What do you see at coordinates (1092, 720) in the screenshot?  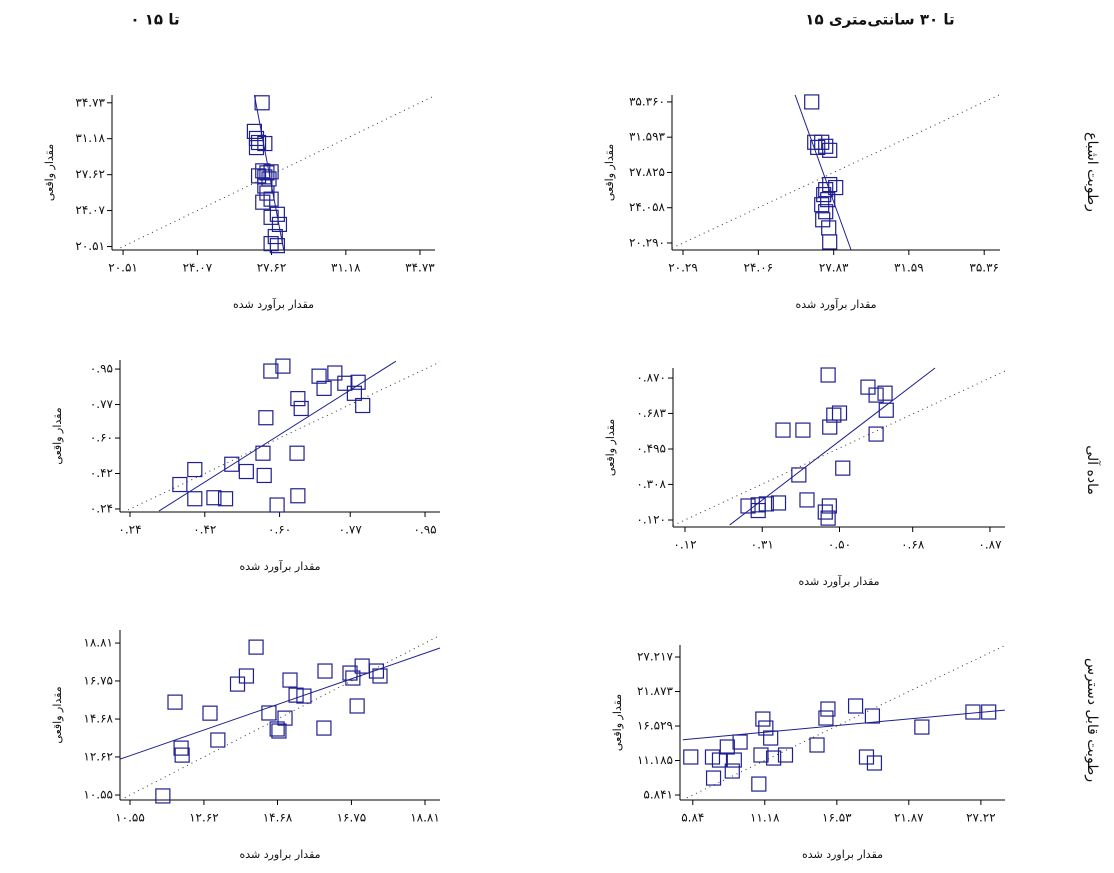 I see `row-title: رطوبت قابل دسترس` at bounding box center [1092, 720].